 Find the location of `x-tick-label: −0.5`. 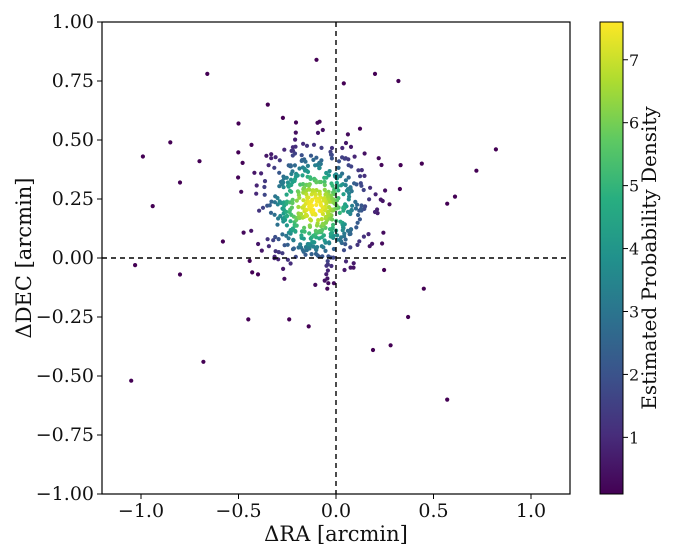

x-tick-label: −0.5 is located at coordinates (238, 511).